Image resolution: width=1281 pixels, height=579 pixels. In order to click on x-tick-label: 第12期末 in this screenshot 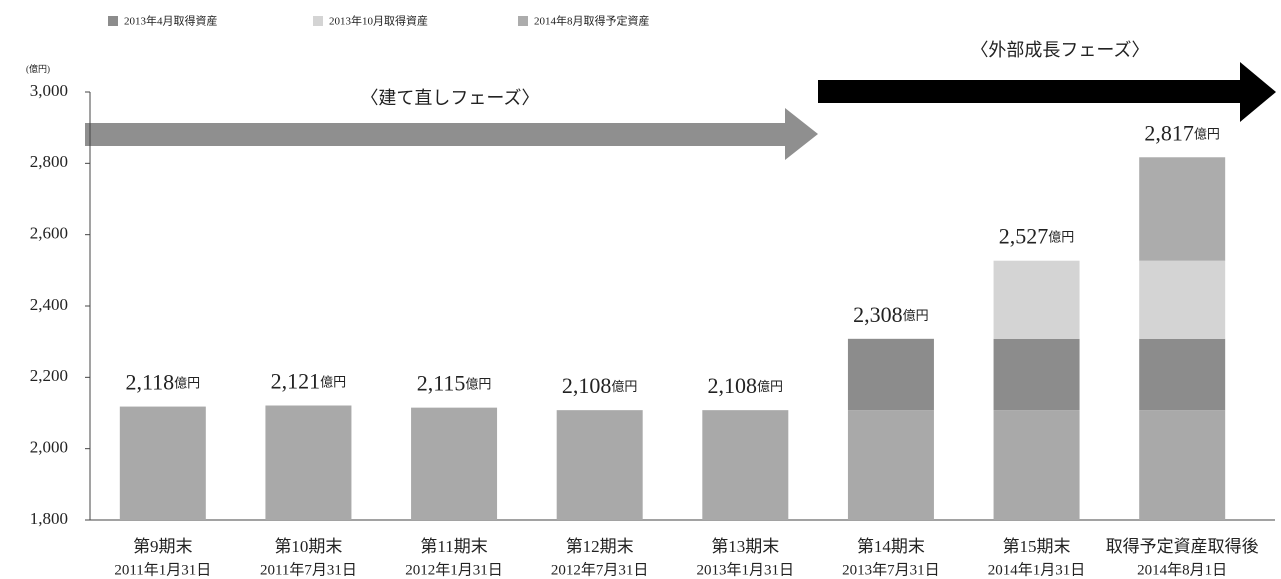, I will do `click(600, 546)`.